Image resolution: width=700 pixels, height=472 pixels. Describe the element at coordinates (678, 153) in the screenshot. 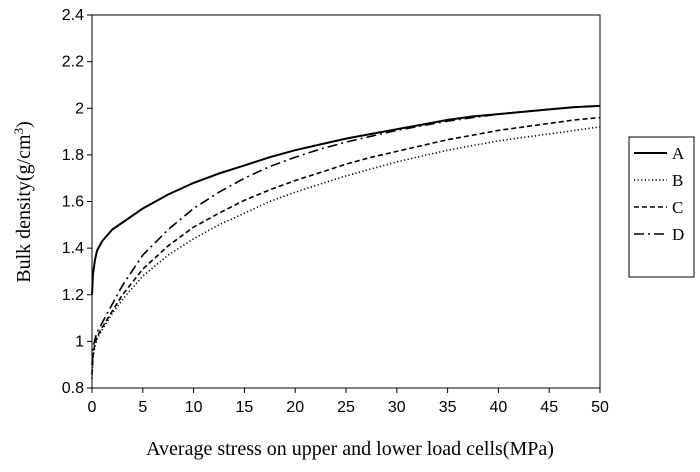

I see `legend-label-a: A` at that location.